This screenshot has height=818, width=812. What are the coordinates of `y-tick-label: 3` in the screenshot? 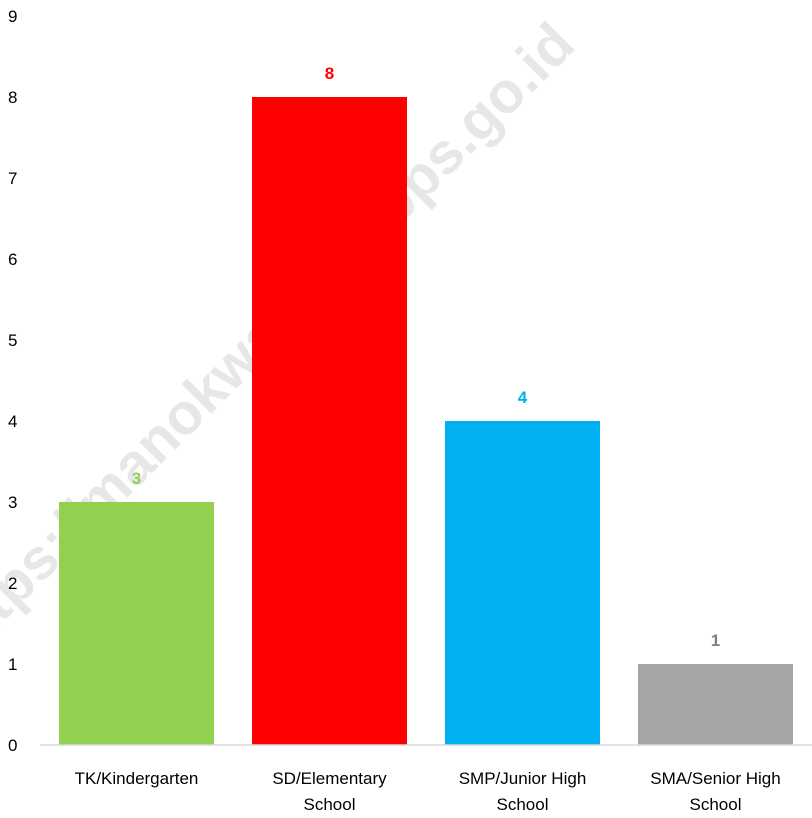 It's located at (12, 502).